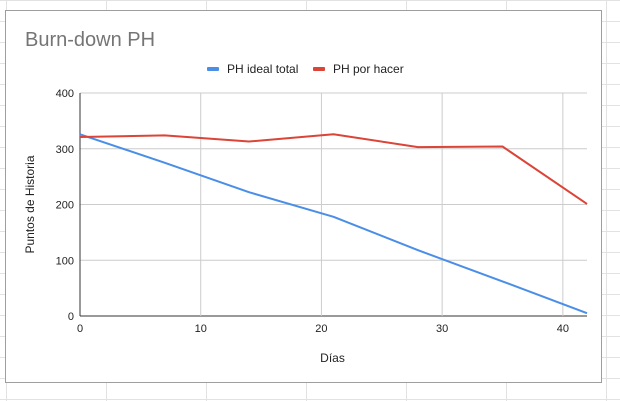 The image size is (620, 401). What do you see at coordinates (65, 150) in the screenshot?
I see `y-tick-label: 300` at bounding box center [65, 150].